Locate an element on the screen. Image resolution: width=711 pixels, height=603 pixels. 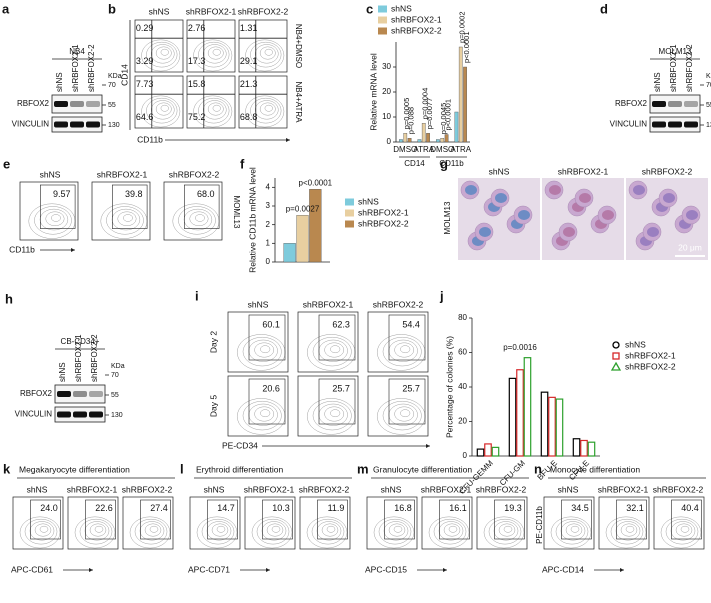
label: PE-CD11b is located at coordinates (539, 525).